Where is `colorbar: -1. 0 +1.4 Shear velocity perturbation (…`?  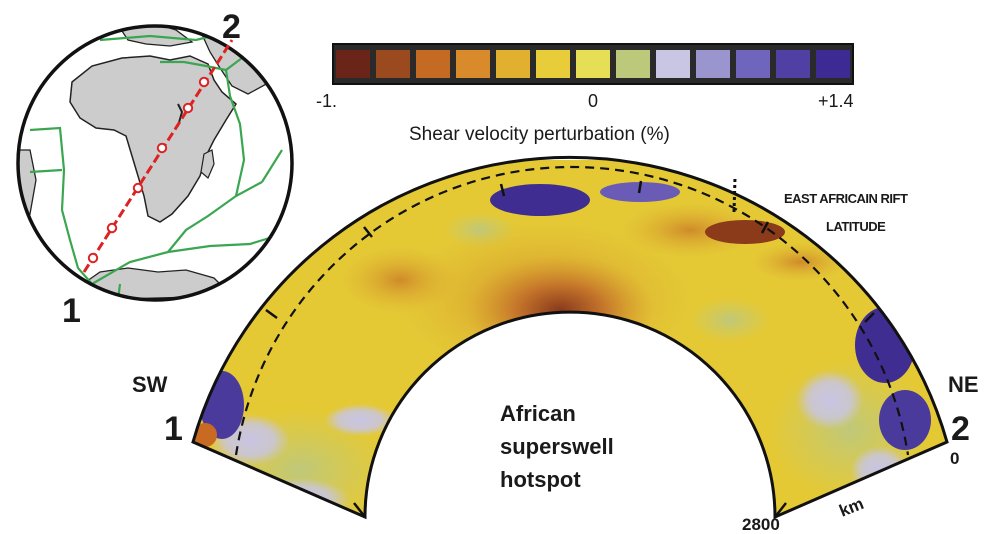
colorbar: -1. 0 +1.4 Shear velocity perturbation (… is located at coordinates (585, 94).